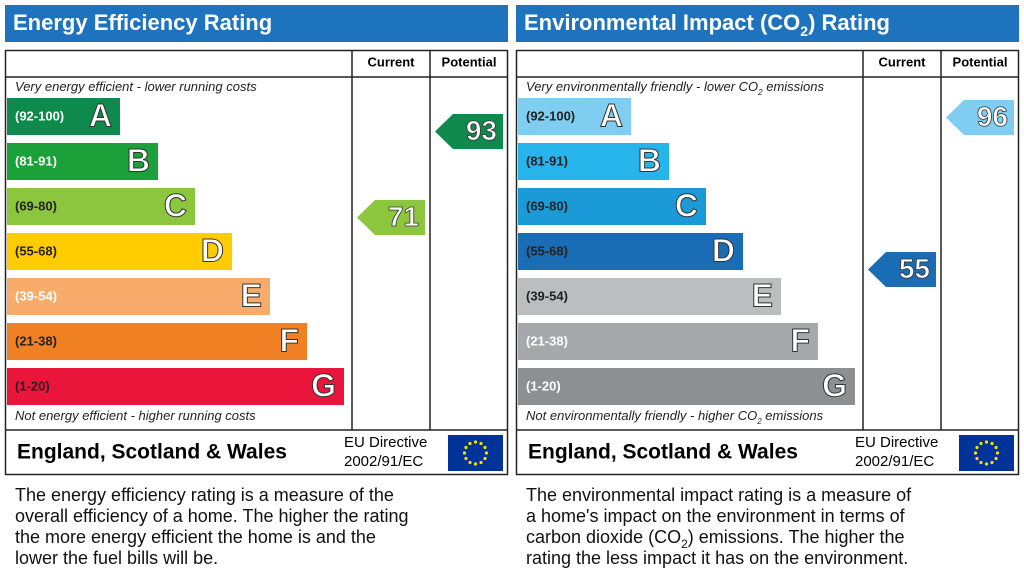 Image resolution: width=1024 pixels, height=573 pixels. Describe the element at coordinates (662, 22) in the screenshot. I see `text-segment: Environmental Impact (CO` at that location.